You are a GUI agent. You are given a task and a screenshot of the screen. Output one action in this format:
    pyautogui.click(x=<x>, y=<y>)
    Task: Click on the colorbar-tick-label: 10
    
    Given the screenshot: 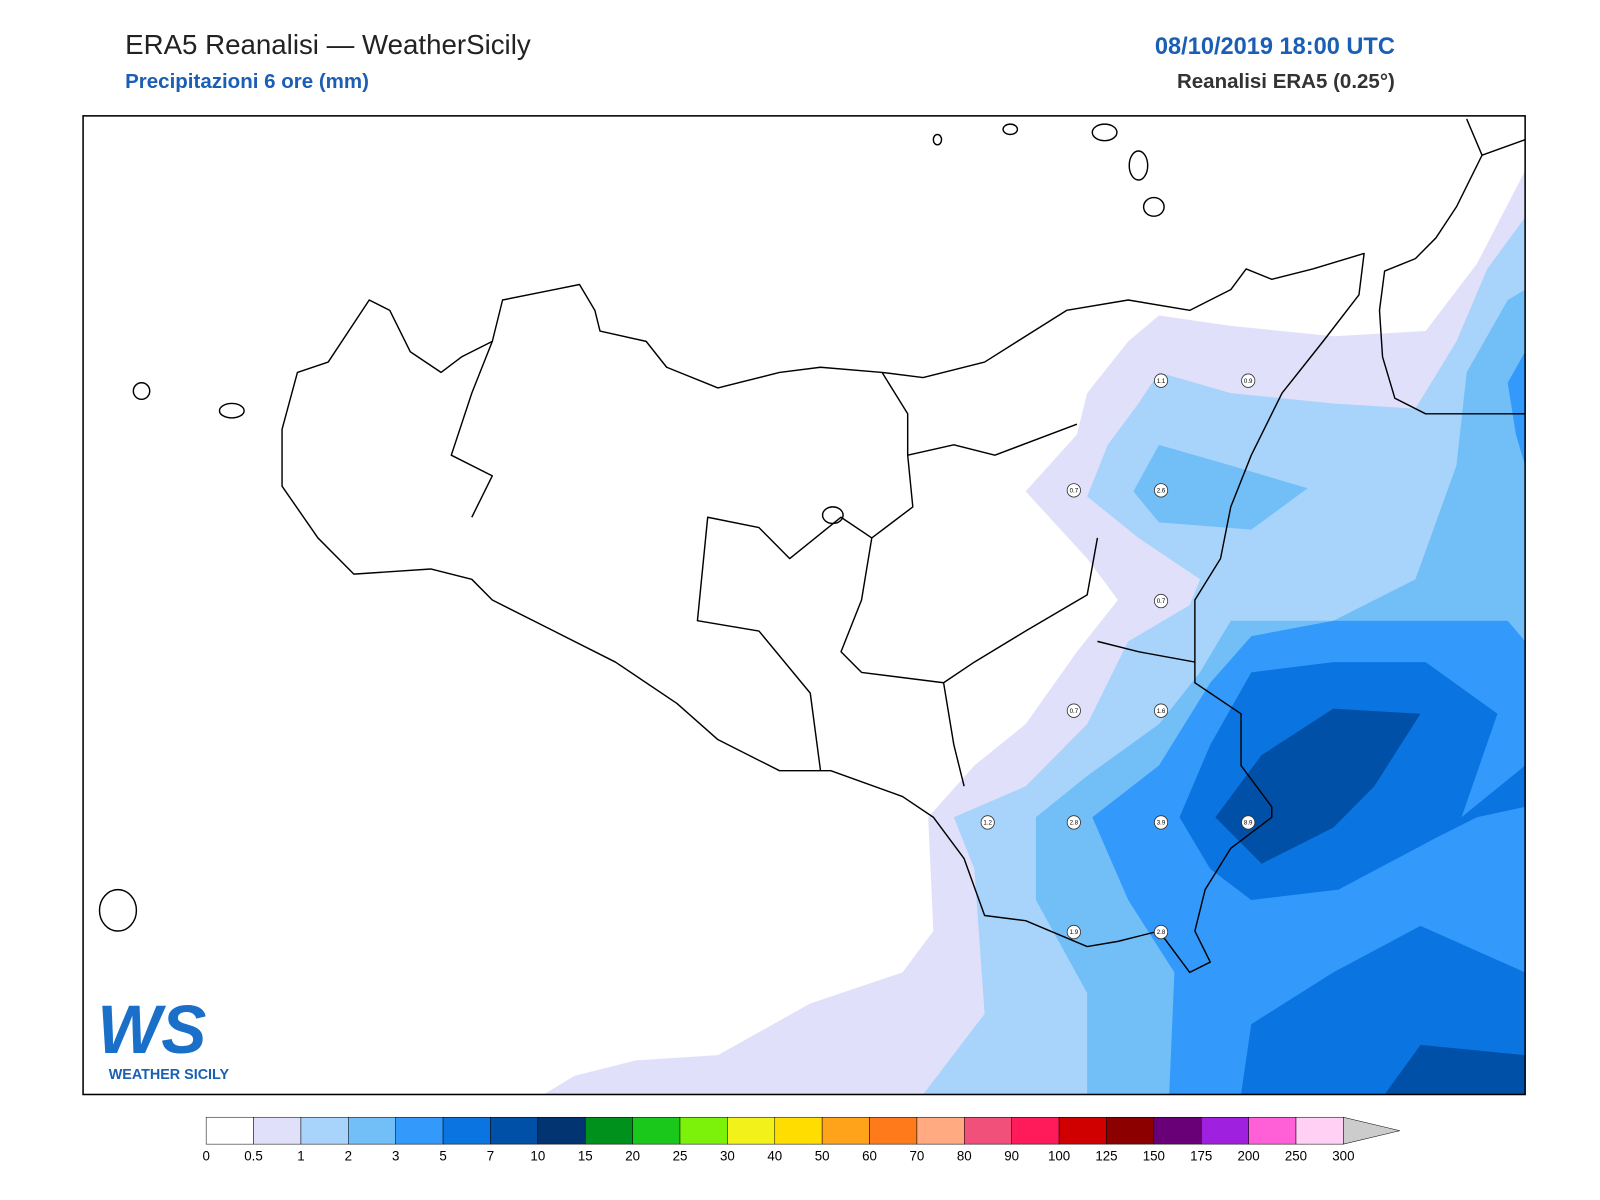 What is the action you would take?
    pyautogui.click(x=537, y=1156)
    